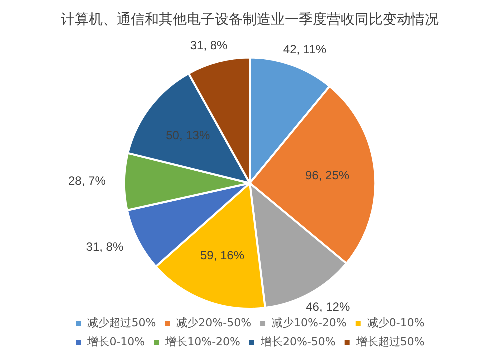 This screenshot has height=362, width=500. Describe the element at coordinates (390, 341) in the screenshot. I see `legend-label: 增长超过50%` at that location.